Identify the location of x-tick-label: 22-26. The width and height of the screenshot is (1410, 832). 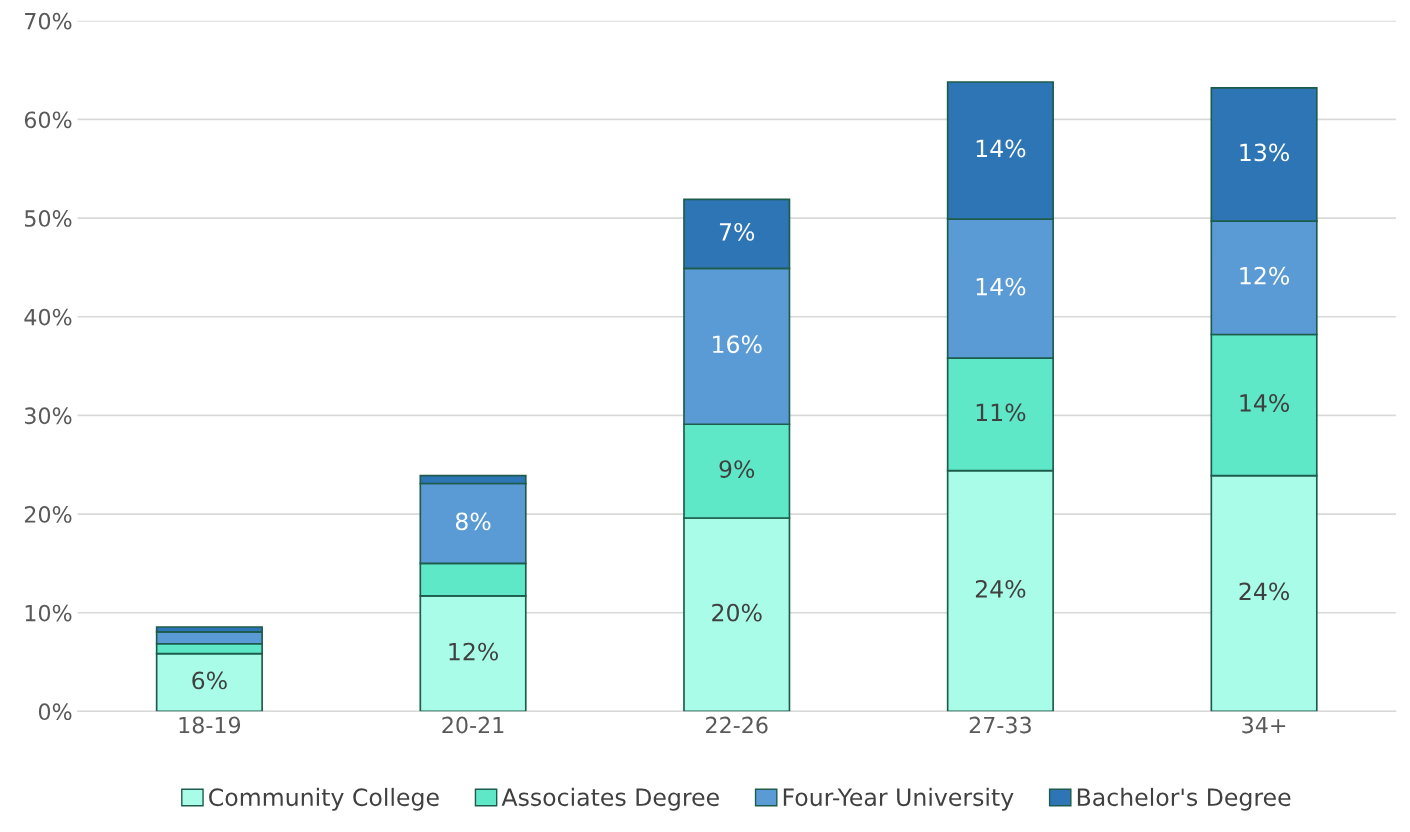
(737, 725).